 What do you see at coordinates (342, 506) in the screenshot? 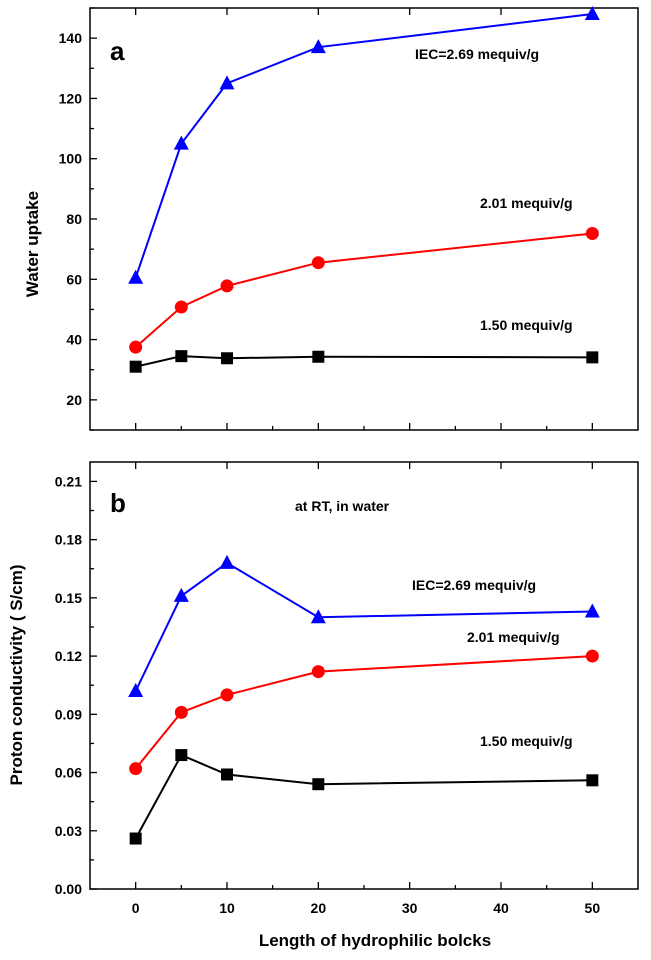
I see `panel-b-annotation-conditions: at RT, in water` at bounding box center [342, 506].